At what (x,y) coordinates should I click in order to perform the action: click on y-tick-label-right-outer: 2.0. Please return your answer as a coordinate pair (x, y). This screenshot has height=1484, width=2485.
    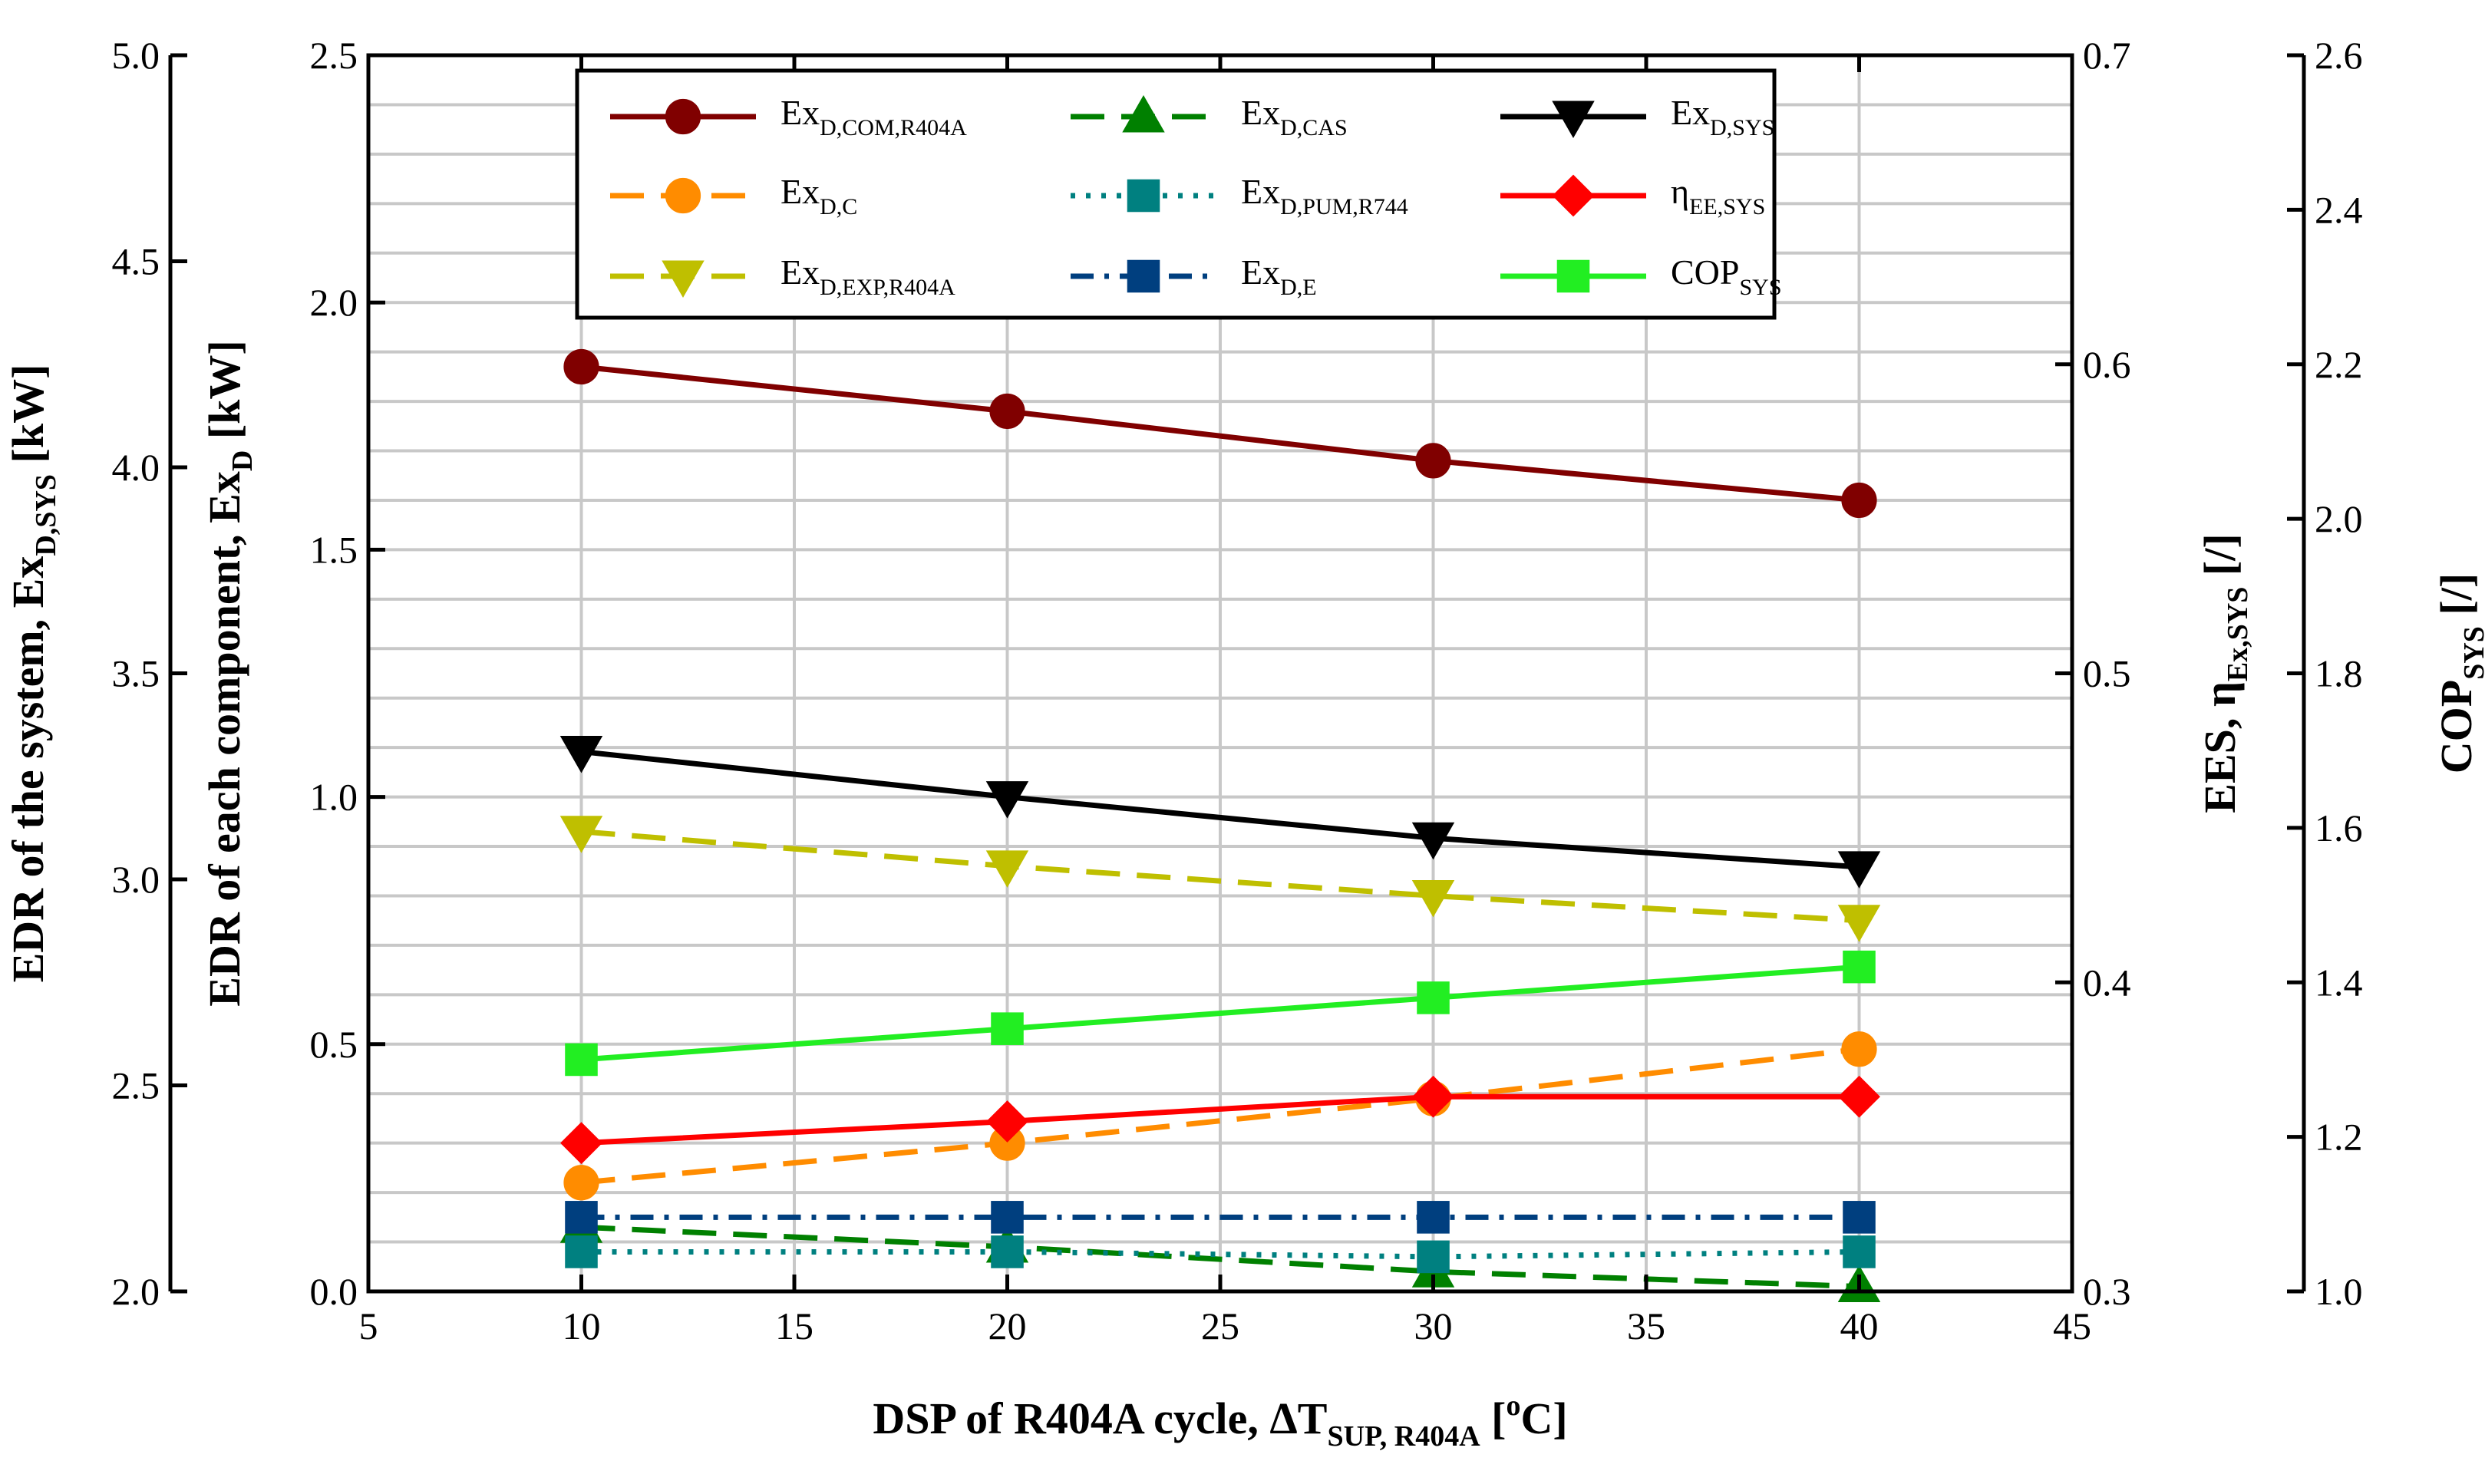
    Looking at the image, I should click on (2339, 518).